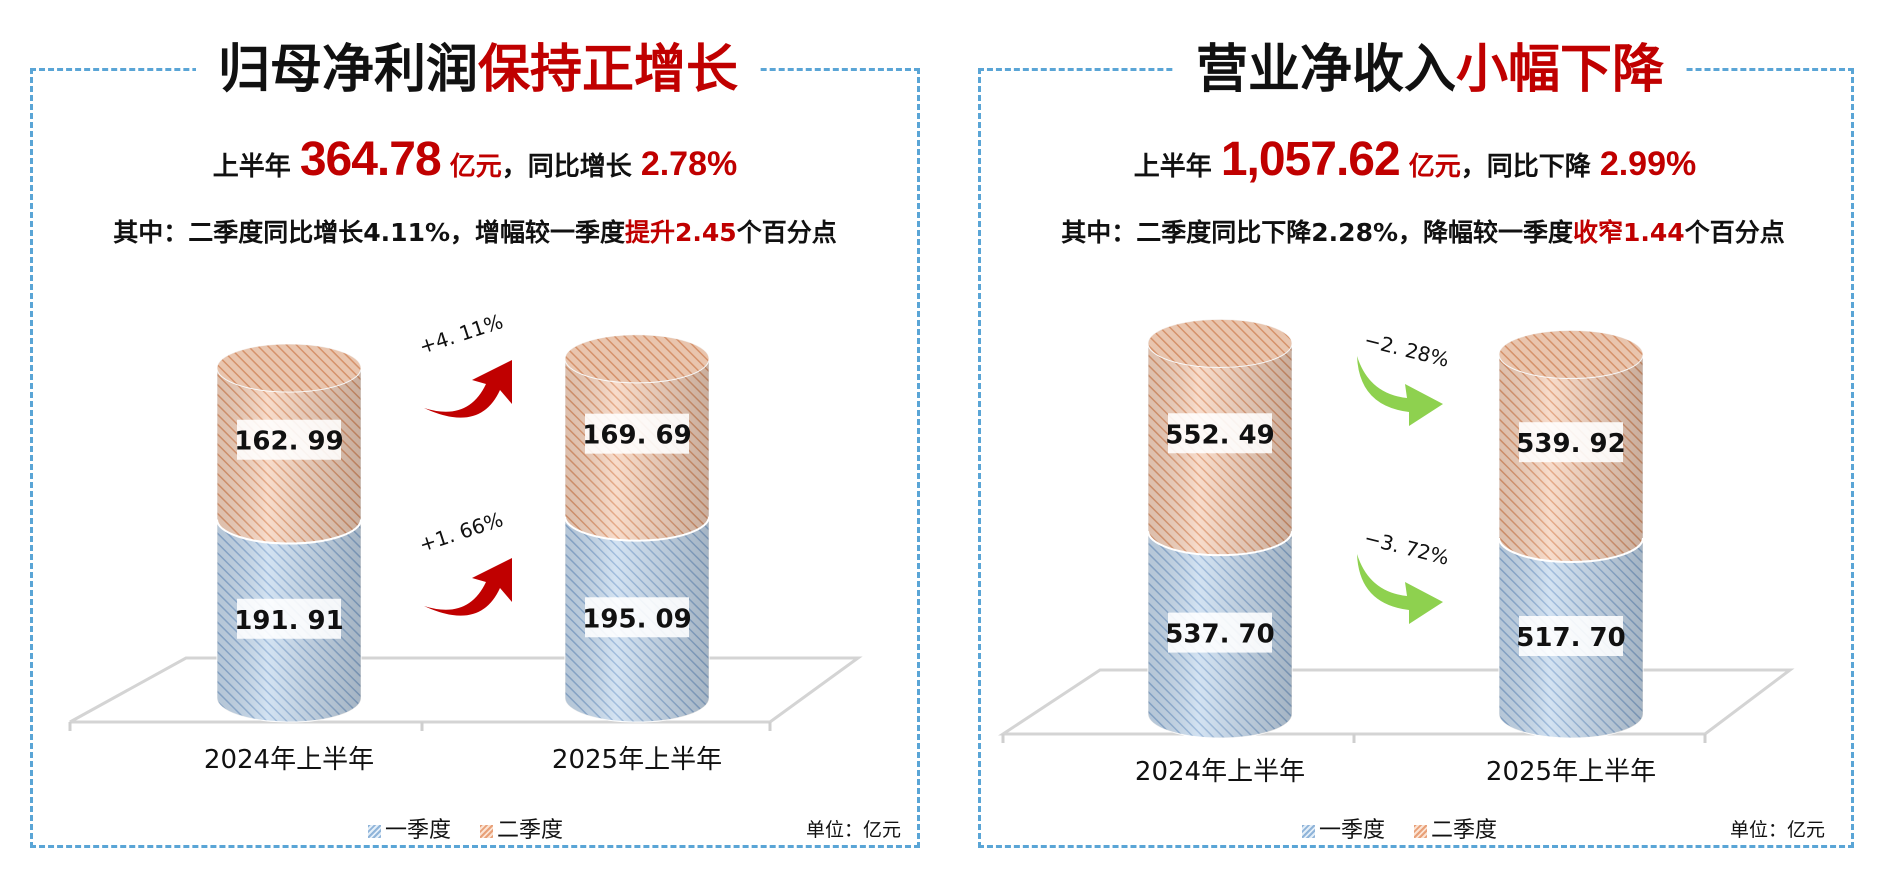 Image resolution: width=1885 pixels, height=879 pixels. What do you see at coordinates (1423, 232) in the screenshot?
I see `right-subline: 其中：二季度同比下降2.28%，降幅较一季度收窄1.44个百分点` at bounding box center [1423, 232].